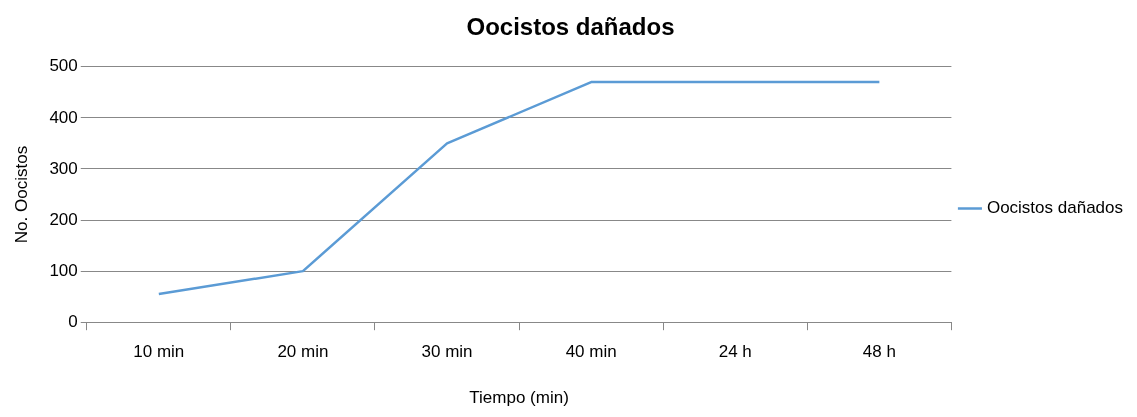 The height and width of the screenshot is (417, 1137). I want to click on y-axis-title: No. Oocistos, so click(21, 194).